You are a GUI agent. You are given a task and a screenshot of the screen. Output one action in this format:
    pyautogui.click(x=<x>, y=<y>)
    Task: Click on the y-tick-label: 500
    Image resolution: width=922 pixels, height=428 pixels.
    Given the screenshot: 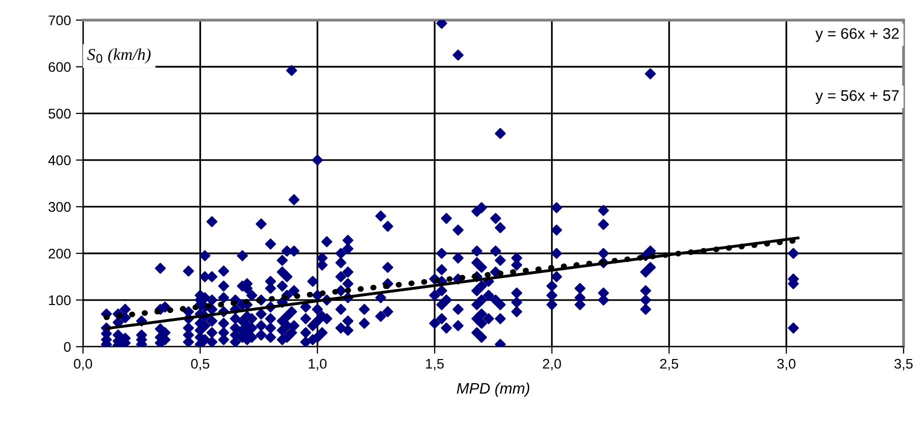 What is the action you would take?
    pyautogui.click(x=59, y=113)
    